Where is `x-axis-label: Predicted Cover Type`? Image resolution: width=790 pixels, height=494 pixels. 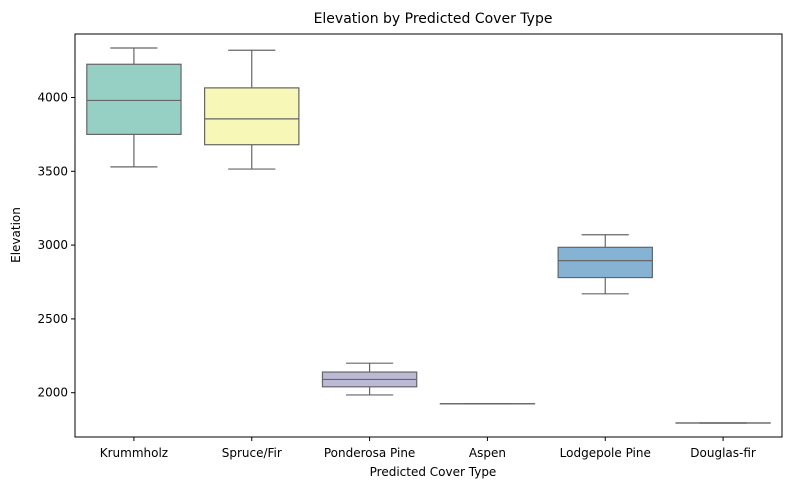 x-axis-label: Predicted Cover Type is located at coordinates (433, 472).